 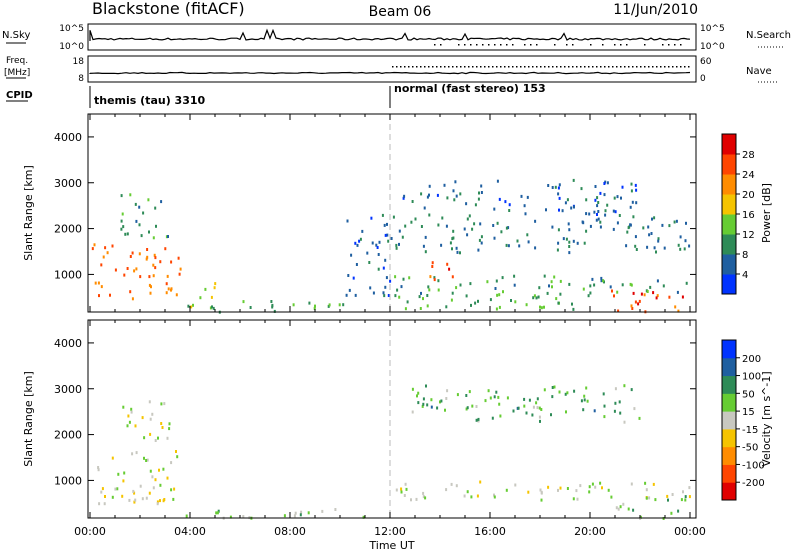 I want to click on x-tick-label-4: 16:00, so click(x=490, y=531).